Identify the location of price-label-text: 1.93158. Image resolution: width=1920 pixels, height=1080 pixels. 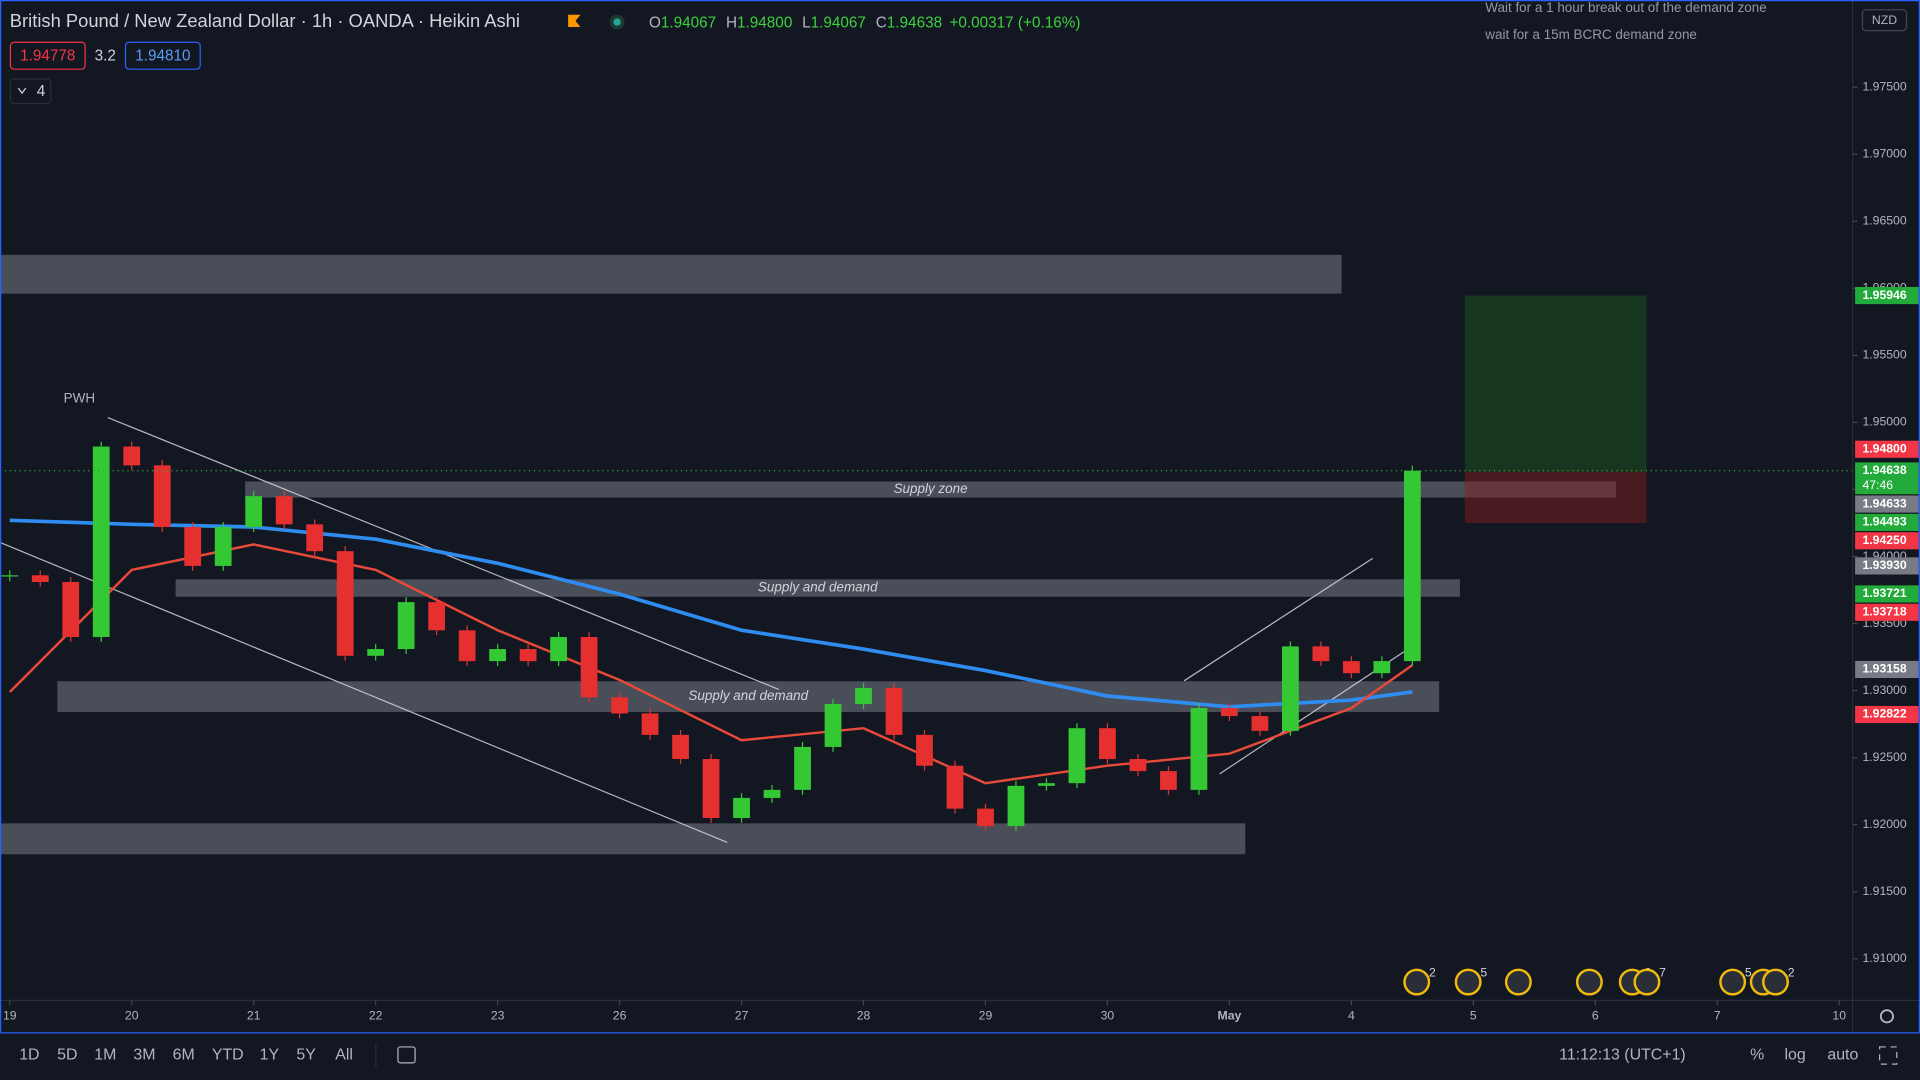
(1884, 669).